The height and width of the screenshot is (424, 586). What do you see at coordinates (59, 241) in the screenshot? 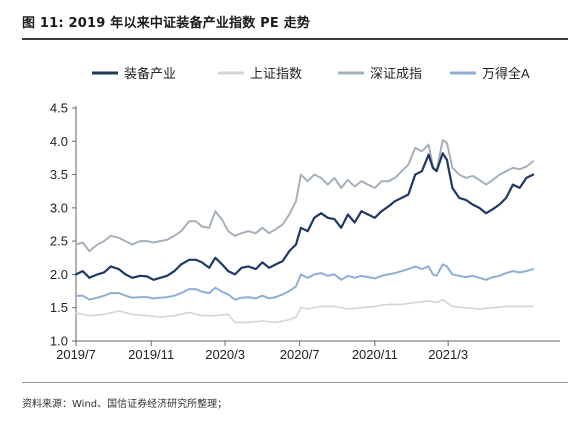
I see `y-tick-label: 2.5` at bounding box center [59, 241].